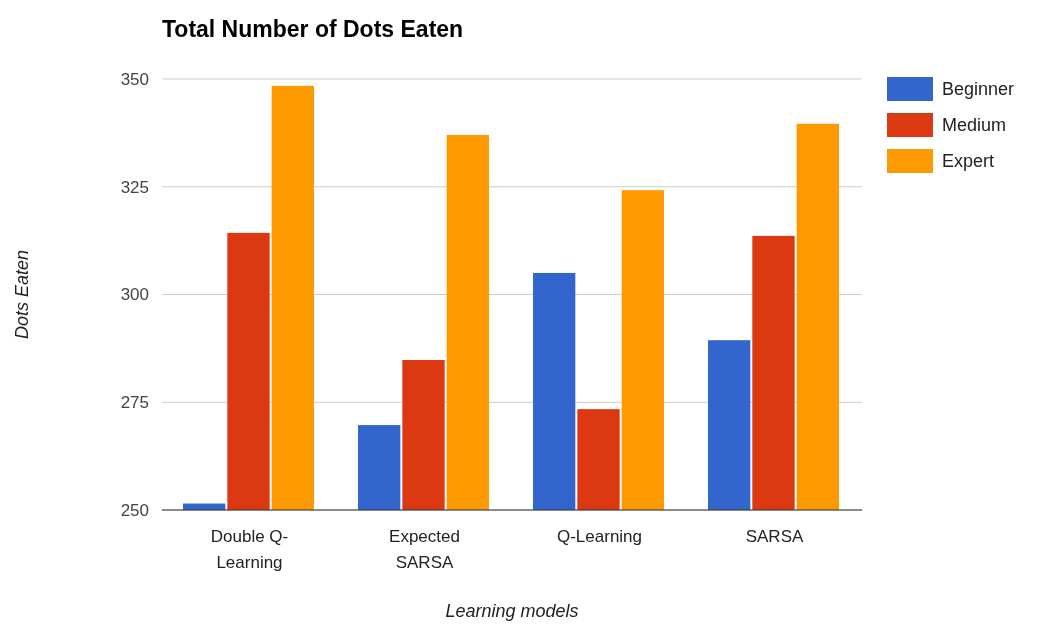 The height and width of the screenshot is (624, 1043). Describe the element at coordinates (22, 294) in the screenshot. I see `y-axis-title: Dots Eaten` at that location.